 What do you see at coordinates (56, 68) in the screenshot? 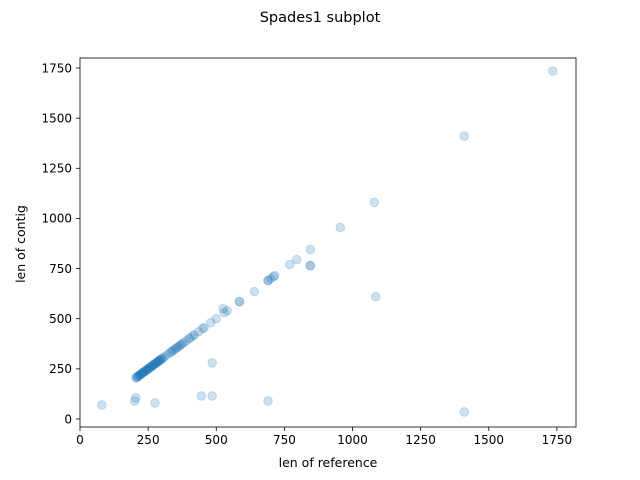
I see `y-tick-label: 1750` at bounding box center [56, 68].